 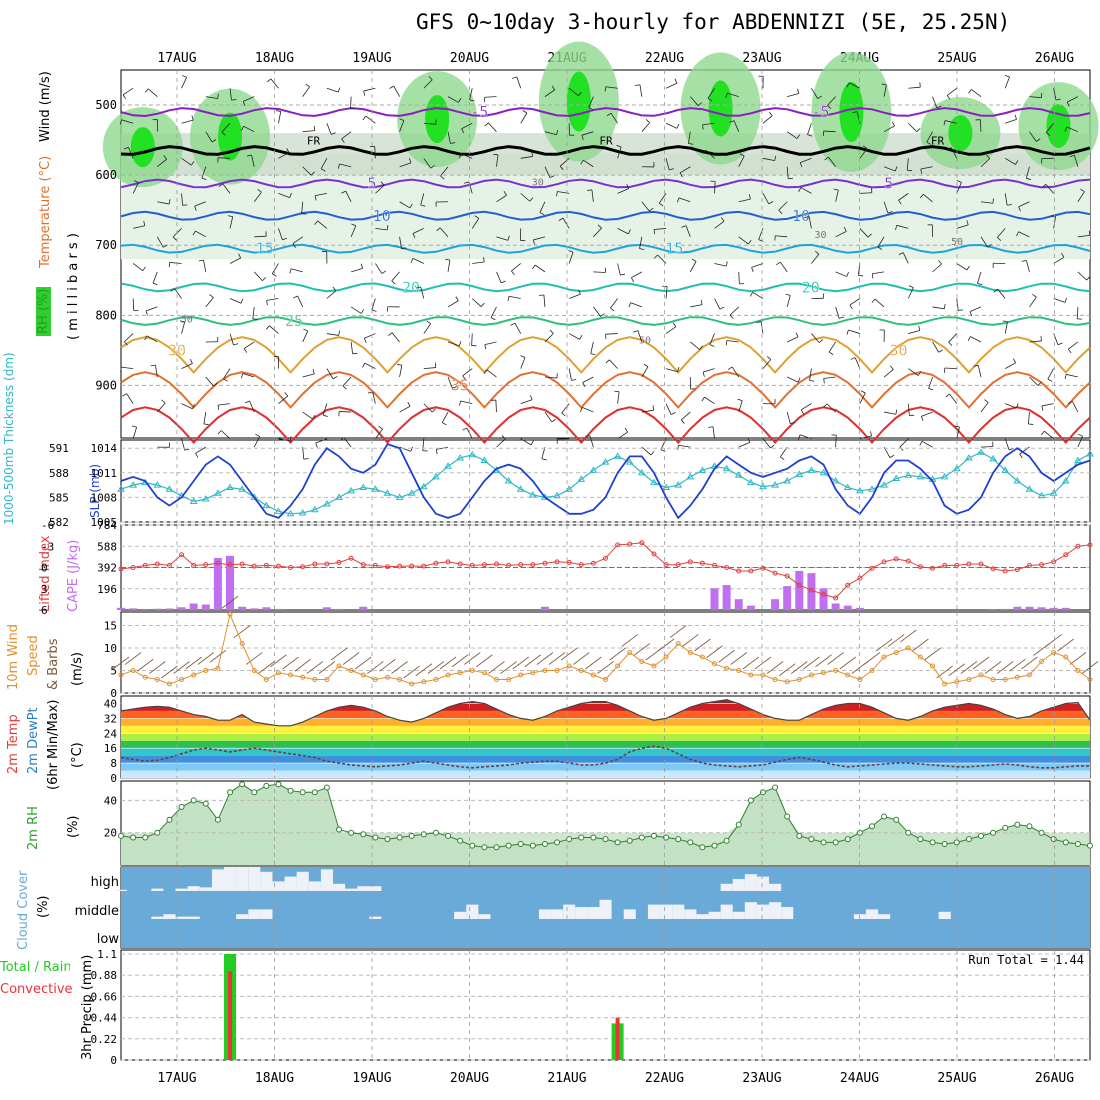 What do you see at coordinates (36, 989) in the screenshot?
I see `precip-conv-label: Convective` at bounding box center [36, 989].